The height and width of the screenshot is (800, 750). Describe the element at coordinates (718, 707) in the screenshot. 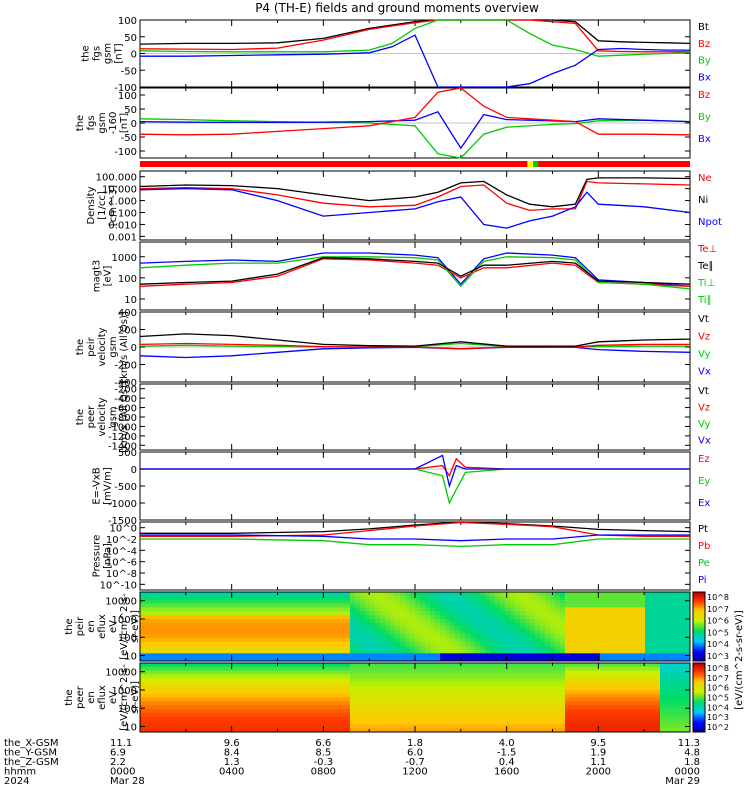

I see `colorbar-label: 10^4` at that location.